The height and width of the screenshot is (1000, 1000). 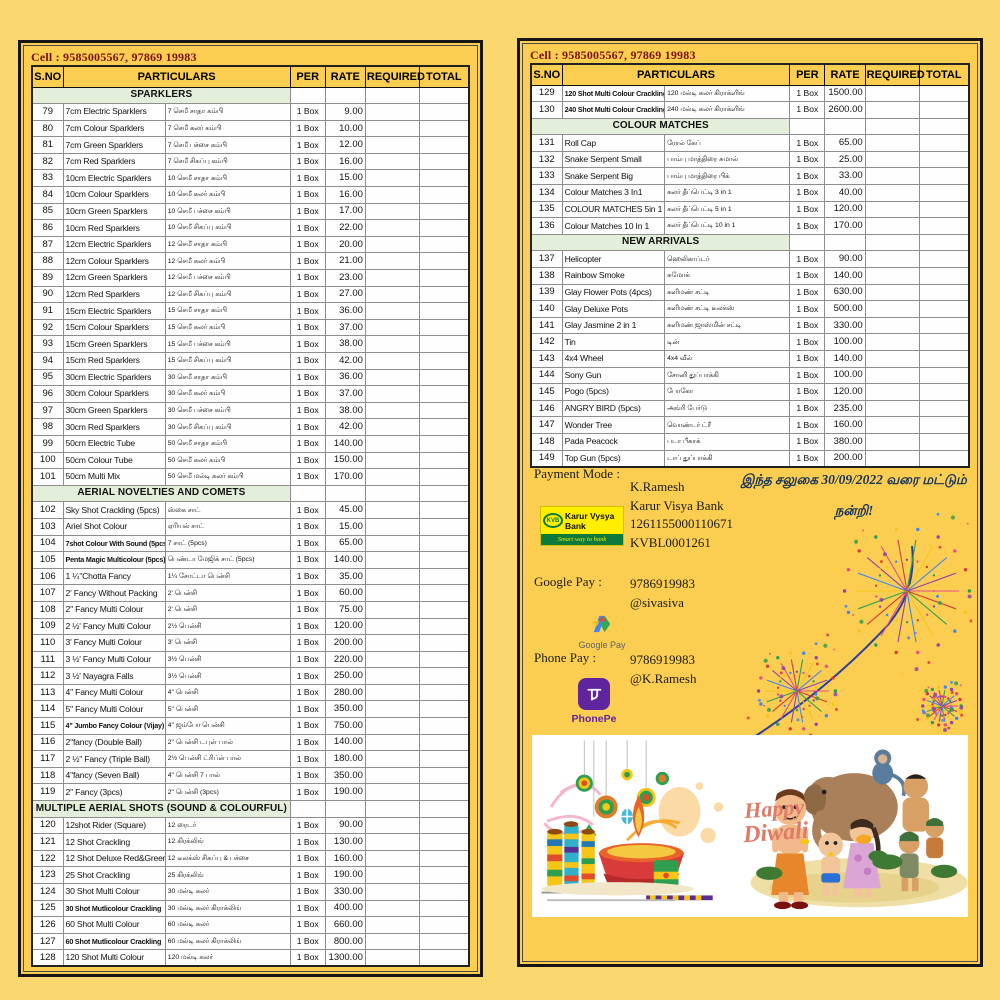 What do you see at coordinates (345, 128) in the screenshot?
I see `item-rate: 10.00` at bounding box center [345, 128].